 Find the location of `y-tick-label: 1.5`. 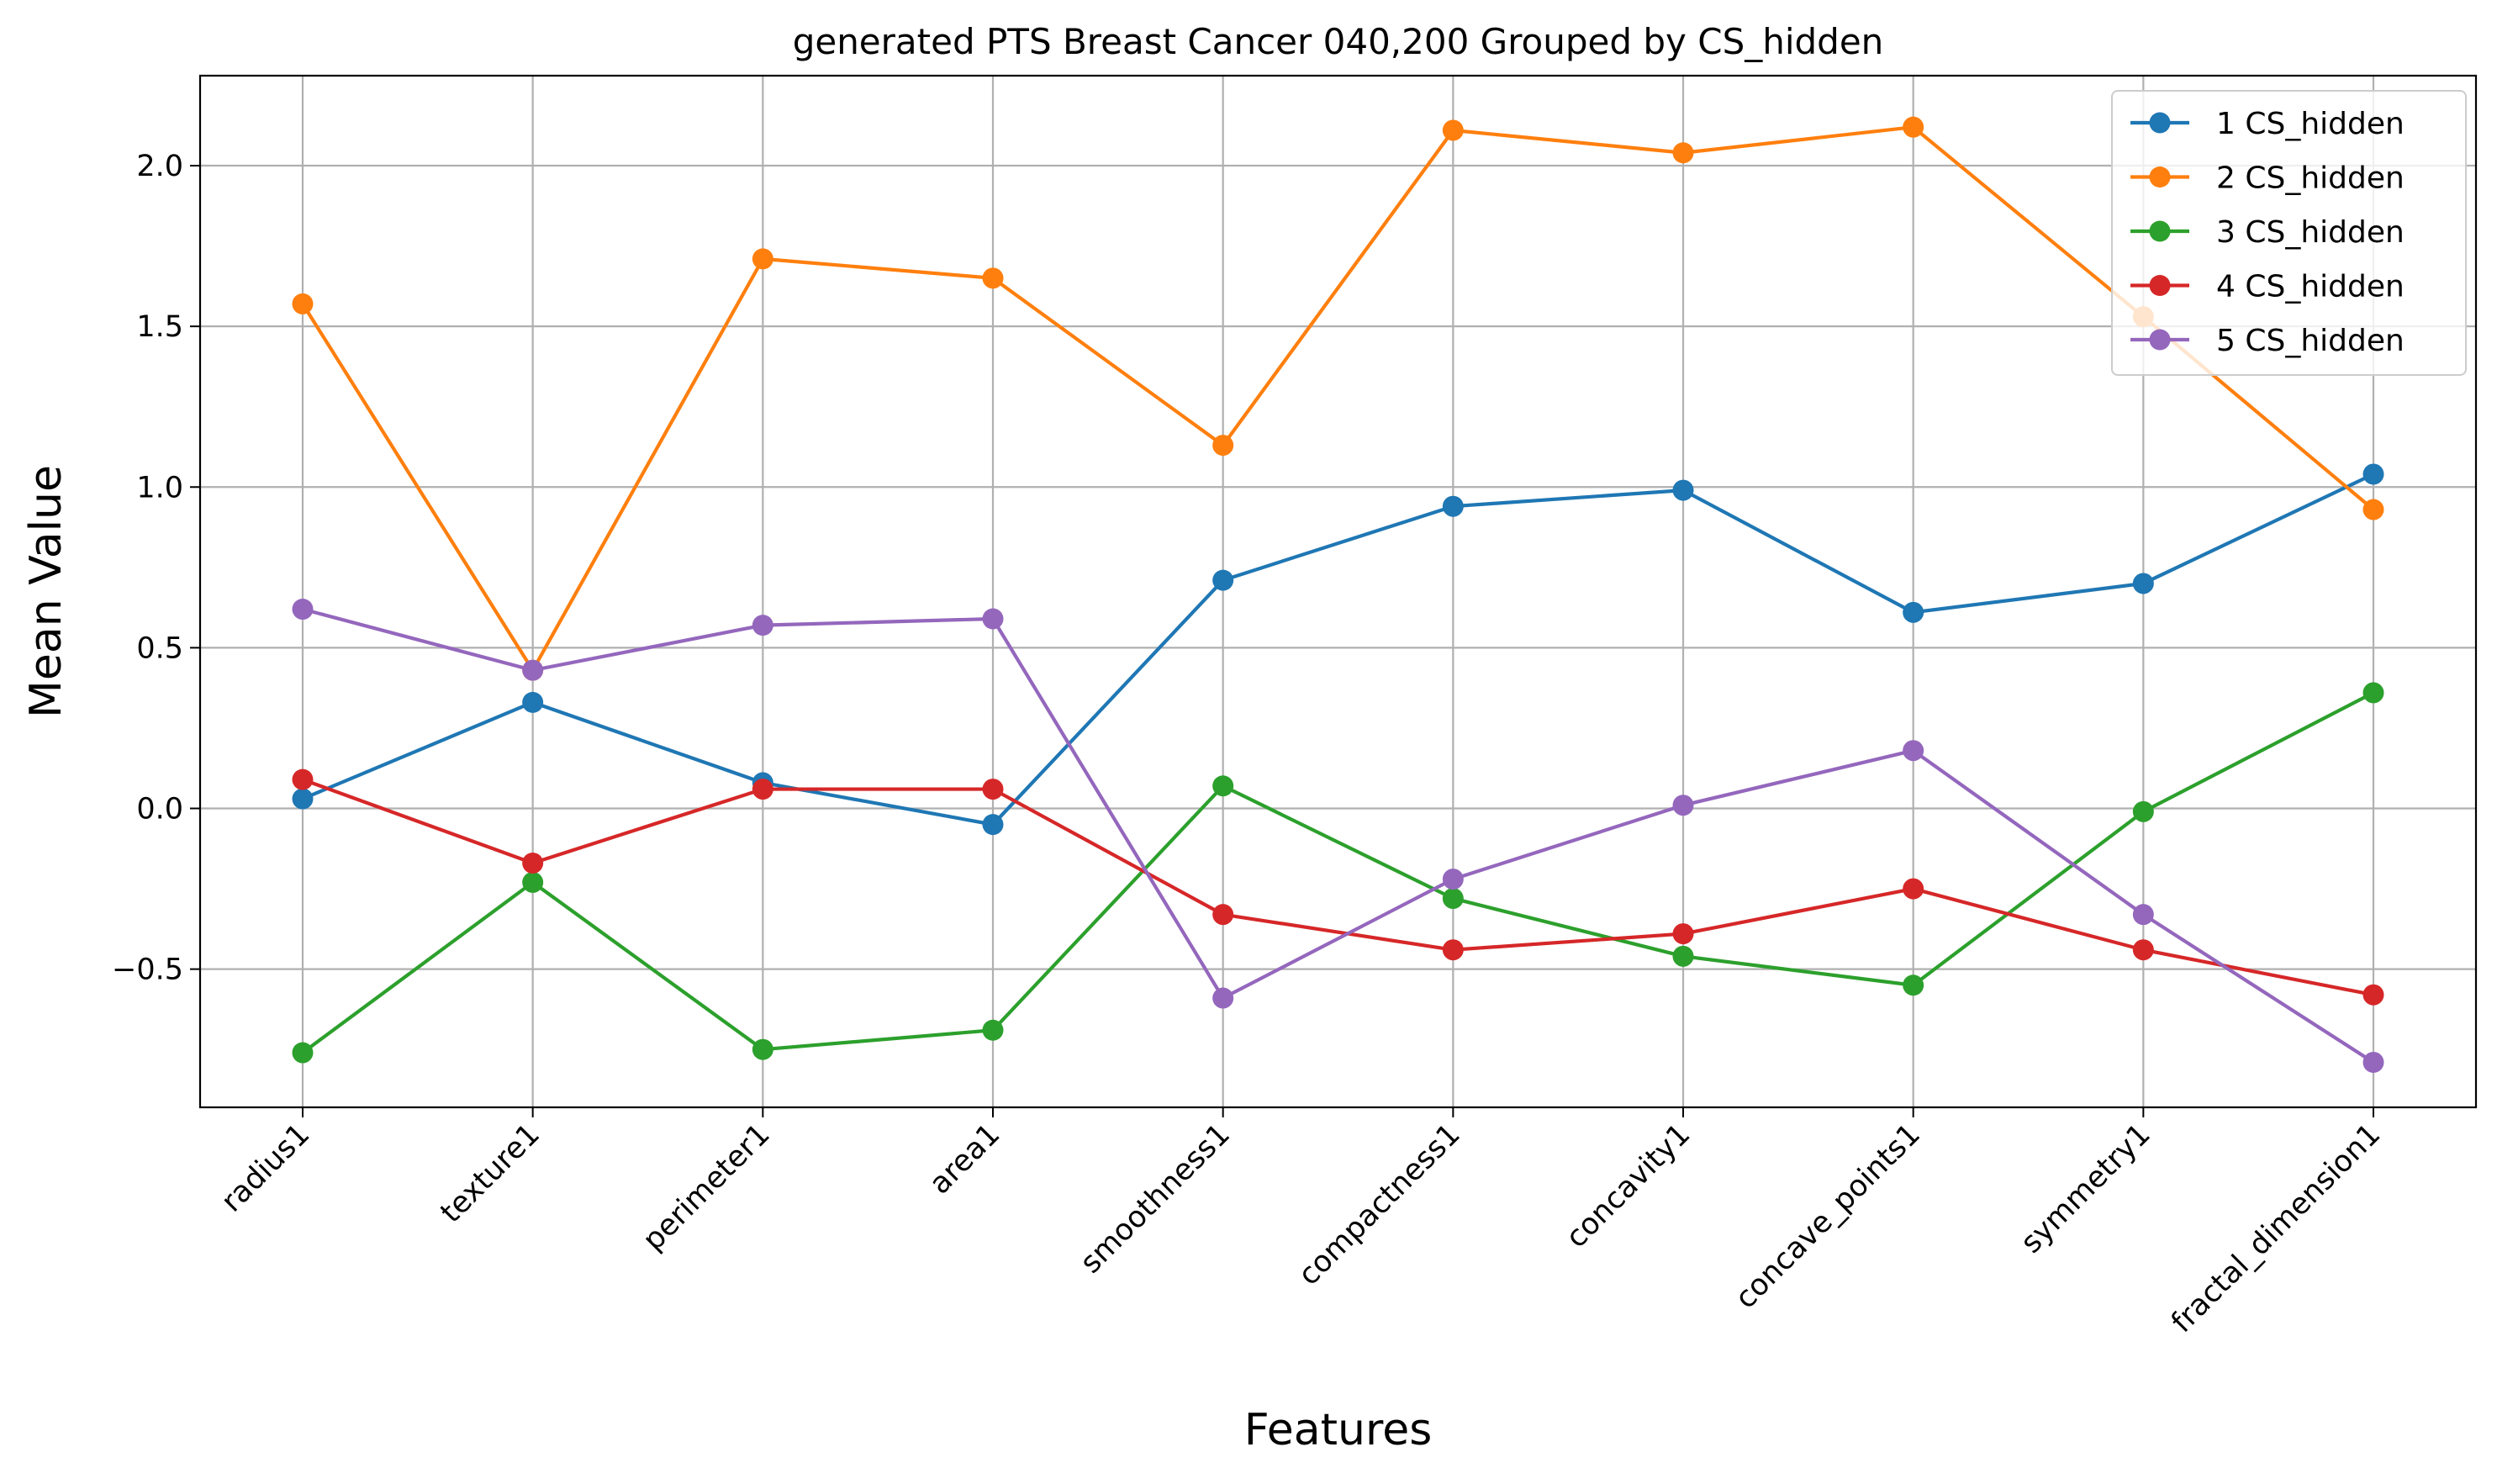

y-tick-label: 1.5 is located at coordinates (159, 327).